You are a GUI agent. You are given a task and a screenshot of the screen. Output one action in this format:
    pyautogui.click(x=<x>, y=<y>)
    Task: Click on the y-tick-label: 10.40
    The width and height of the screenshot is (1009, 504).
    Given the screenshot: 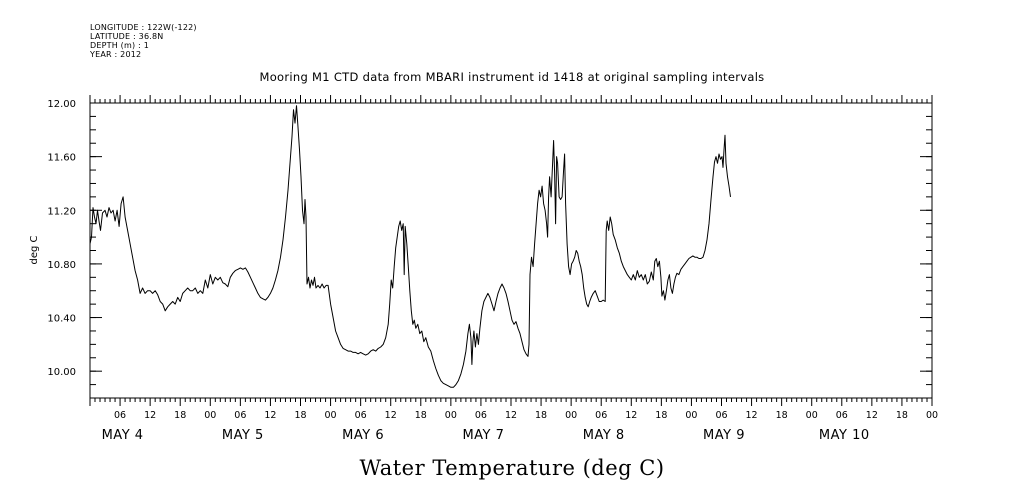 What is the action you would take?
    pyautogui.click(x=61, y=319)
    